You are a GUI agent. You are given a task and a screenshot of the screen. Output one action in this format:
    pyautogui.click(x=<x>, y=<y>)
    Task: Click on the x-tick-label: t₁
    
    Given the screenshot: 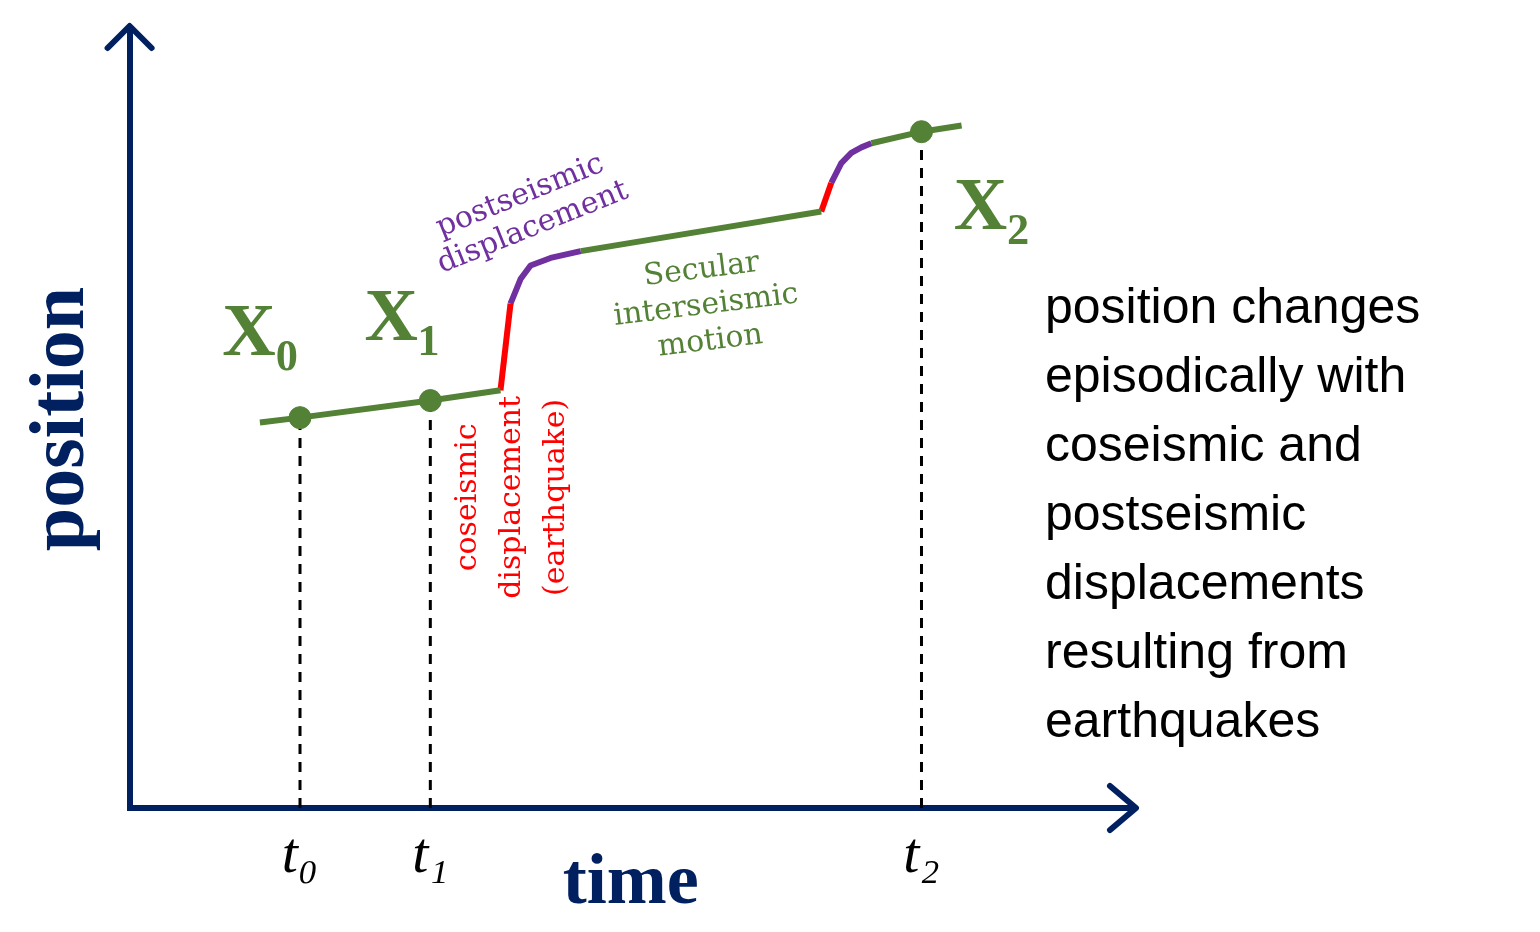 What is the action you would take?
    pyautogui.click(x=430, y=853)
    